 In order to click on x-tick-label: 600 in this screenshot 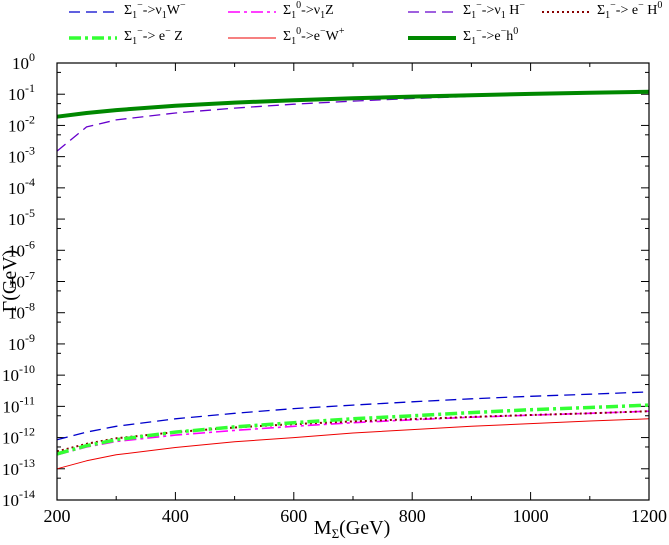, I will do `click(293, 516)`.